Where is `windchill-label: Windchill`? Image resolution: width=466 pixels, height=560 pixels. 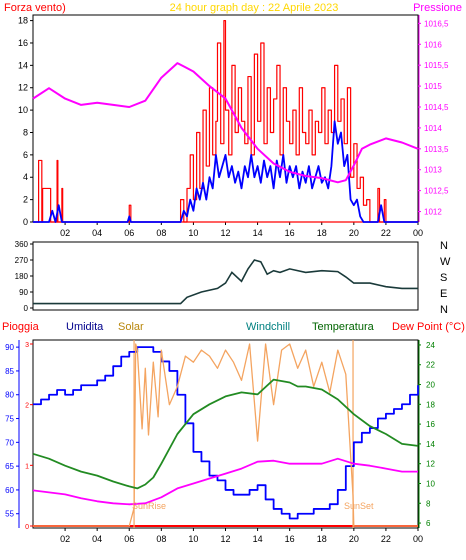 windchill-label: Windchill is located at coordinates (268, 327).